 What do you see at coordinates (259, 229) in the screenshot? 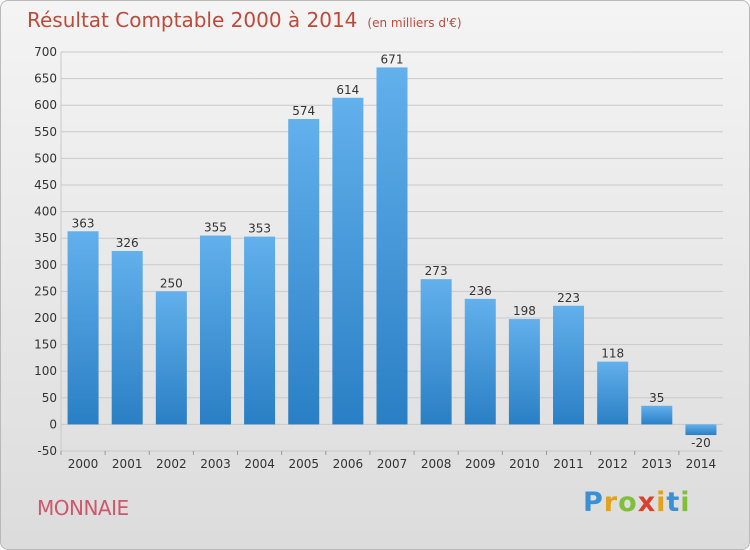
I see `value-label-2004: 353` at bounding box center [259, 229].